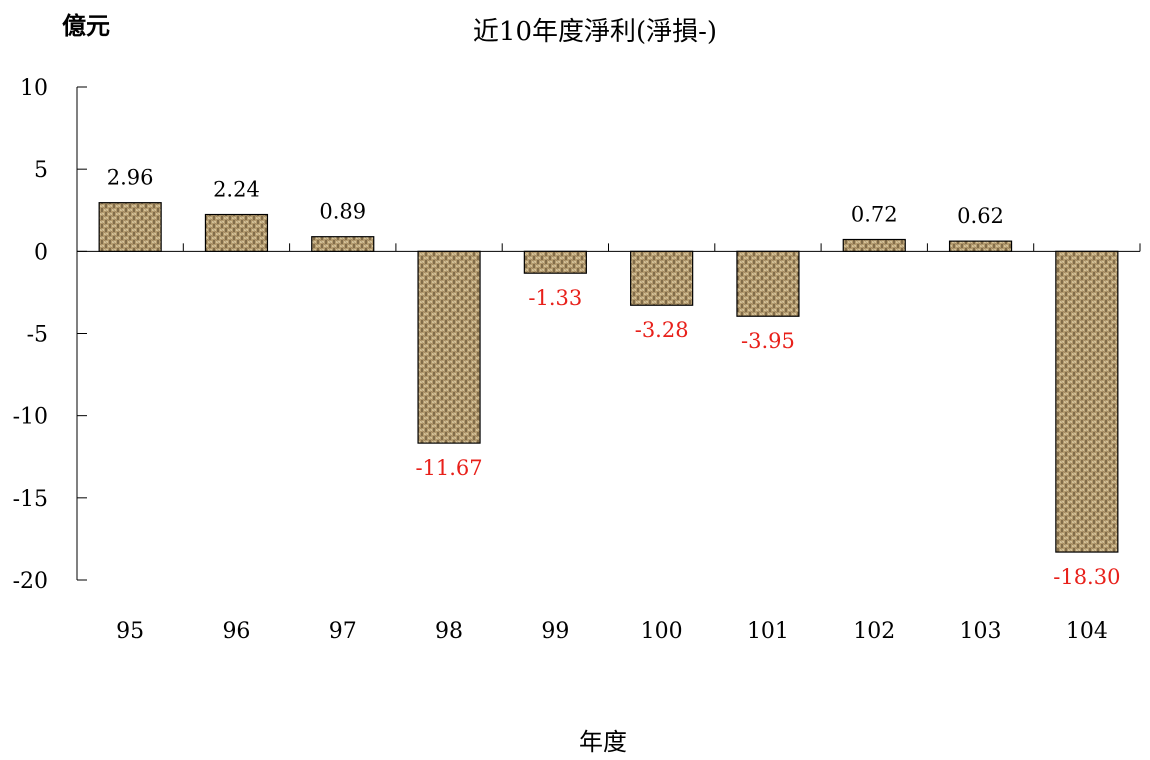 The height and width of the screenshot is (760, 1150). What do you see at coordinates (130, 631) in the screenshot?
I see `x-tick-label-95: 95` at bounding box center [130, 631].